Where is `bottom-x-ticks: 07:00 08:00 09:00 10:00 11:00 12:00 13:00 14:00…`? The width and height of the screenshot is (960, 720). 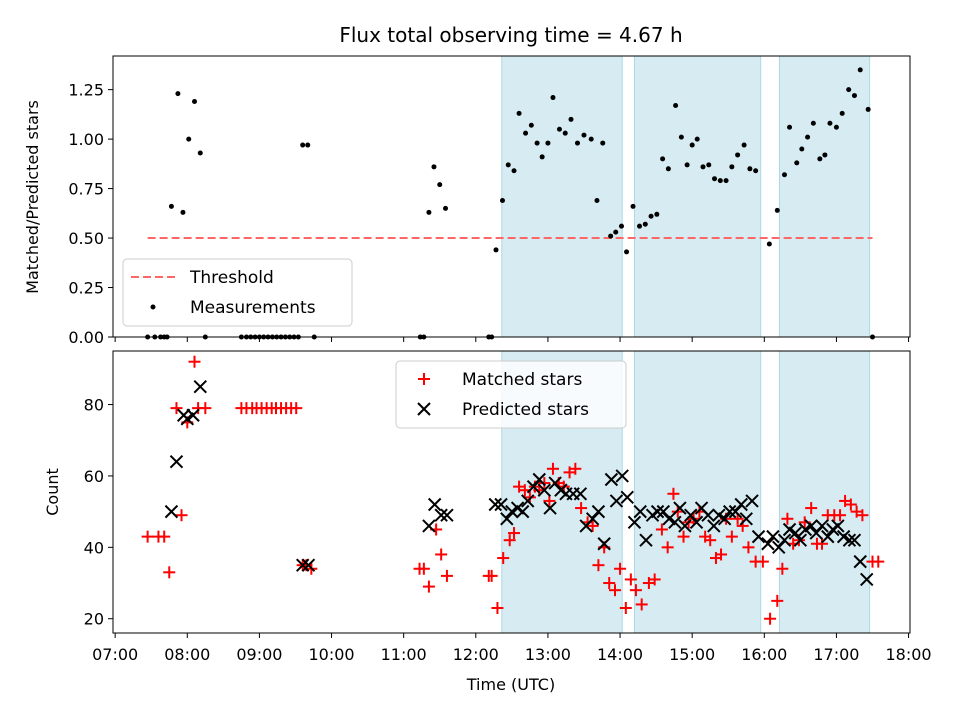 bottom-x-ticks: 07:00 08:00 09:00 10:00 11:00 12:00 13:00 14:00… is located at coordinates (512, 648).